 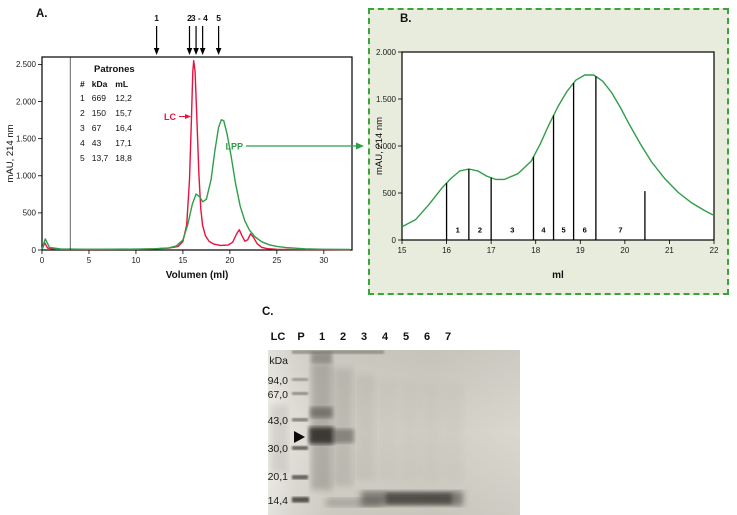 What do you see at coordinates (98, 97) in the screenshot?
I see `legend-cell: 669` at bounding box center [98, 97].